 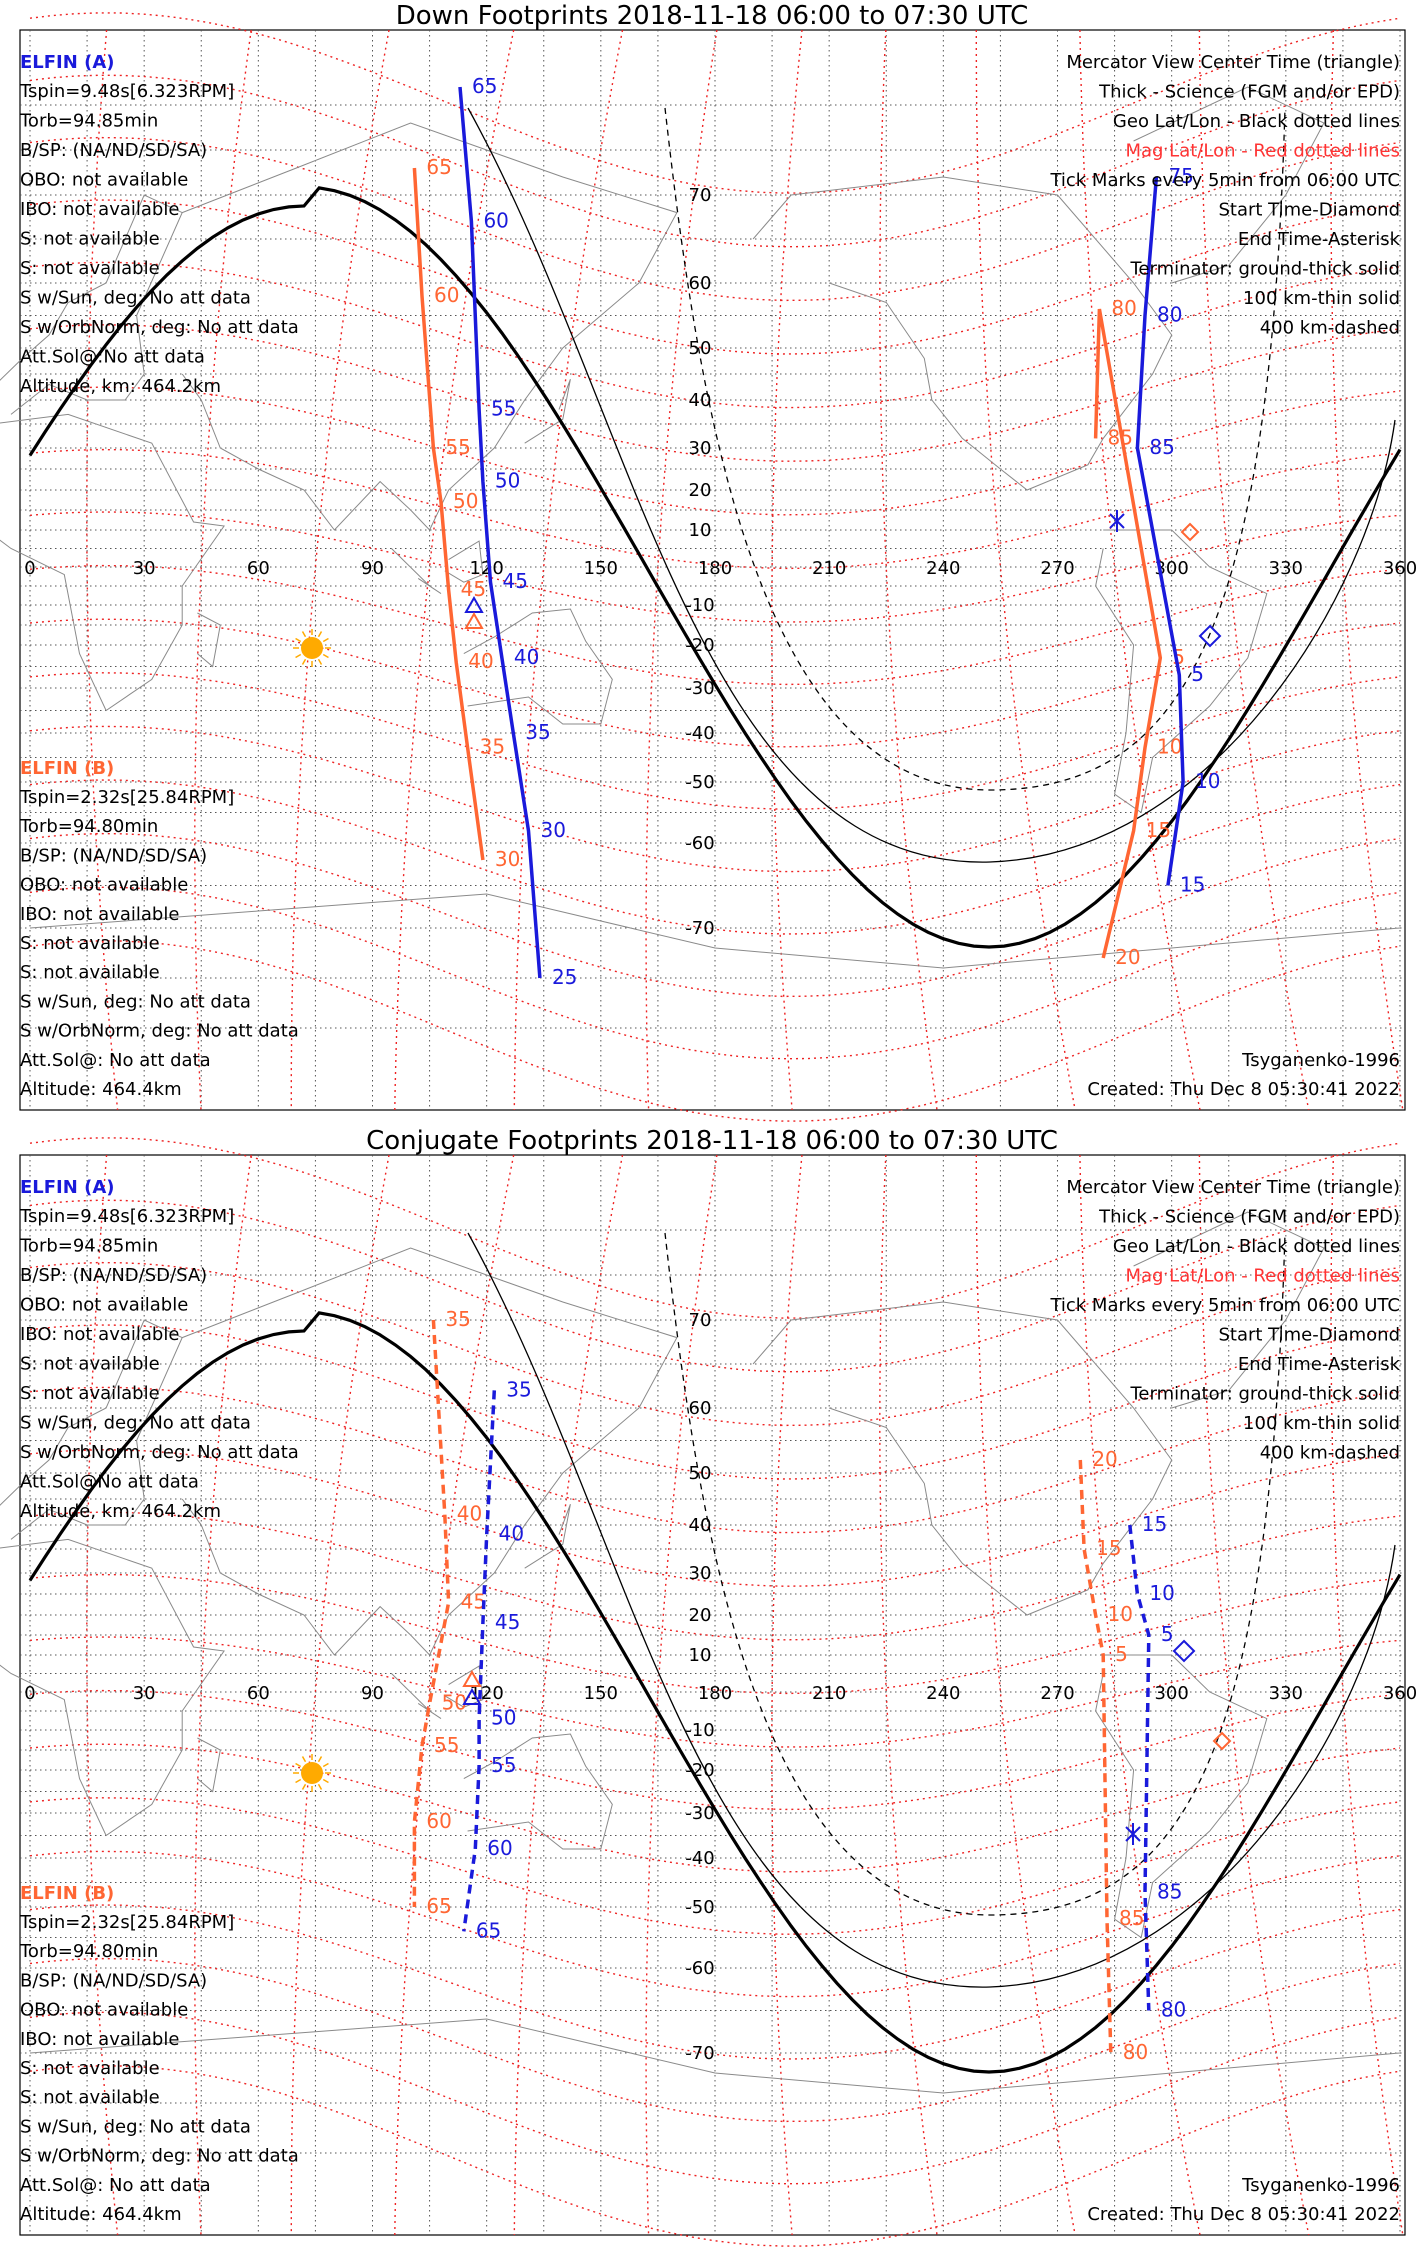 What do you see at coordinates (700, 1320) in the screenshot?
I see `lat-tick-label: 70` at bounding box center [700, 1320].